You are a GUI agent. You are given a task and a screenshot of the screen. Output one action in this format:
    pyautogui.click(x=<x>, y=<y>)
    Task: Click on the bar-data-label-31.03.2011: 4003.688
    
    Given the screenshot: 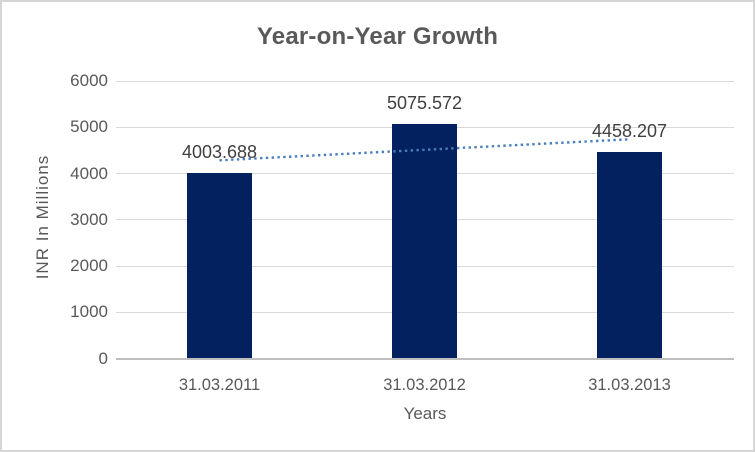 What is the action you would take?
    pyautogui.click(x=219, y=152)
    